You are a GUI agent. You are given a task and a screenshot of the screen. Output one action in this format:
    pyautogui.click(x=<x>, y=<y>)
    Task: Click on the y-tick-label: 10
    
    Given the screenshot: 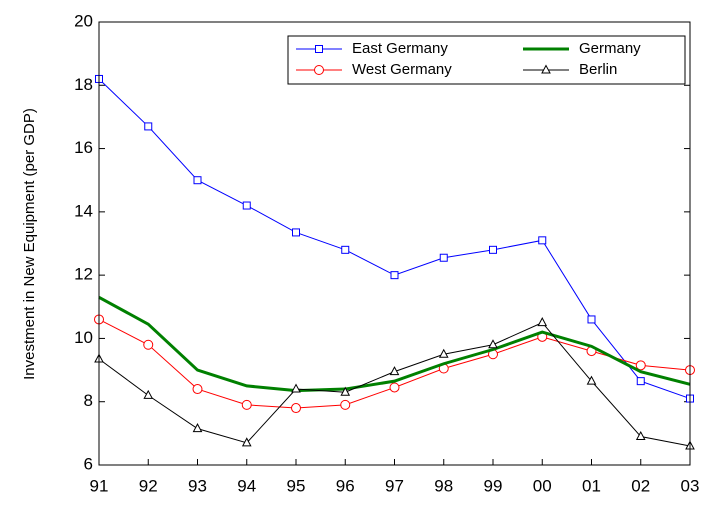 What is the action you would take?
    pyautogui.click(x=83, y=337)
    